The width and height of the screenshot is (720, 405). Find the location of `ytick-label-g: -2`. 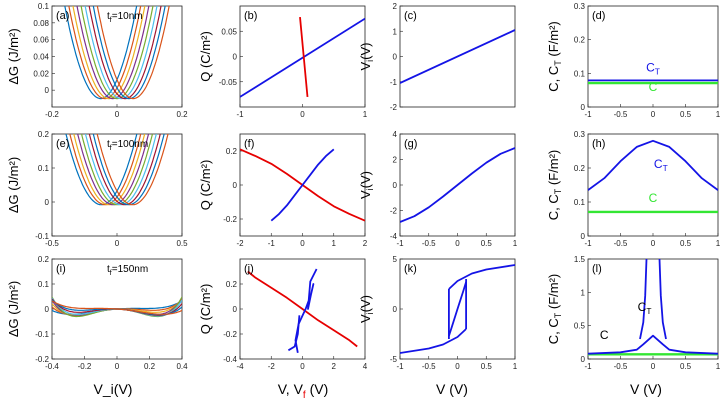

ytick-label-g: -2 is located at coordinates (394, 211).